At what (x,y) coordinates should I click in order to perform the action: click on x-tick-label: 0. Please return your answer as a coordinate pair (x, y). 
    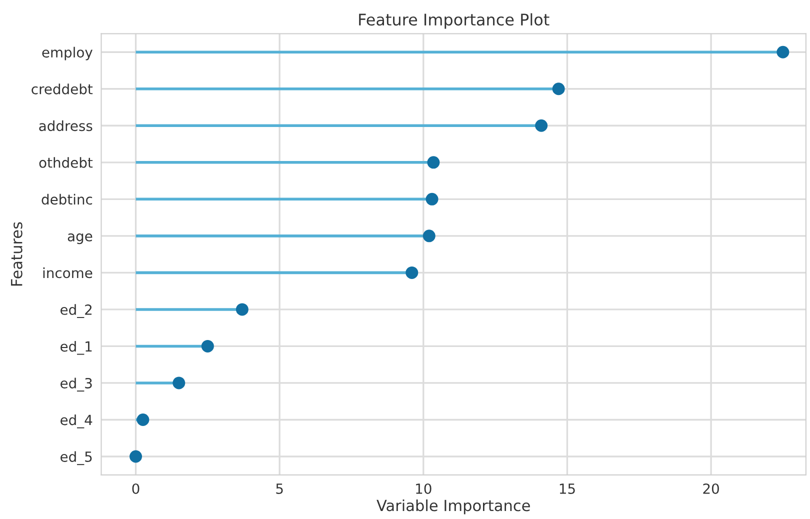
    Looking at the image, I should click on (136, 488).